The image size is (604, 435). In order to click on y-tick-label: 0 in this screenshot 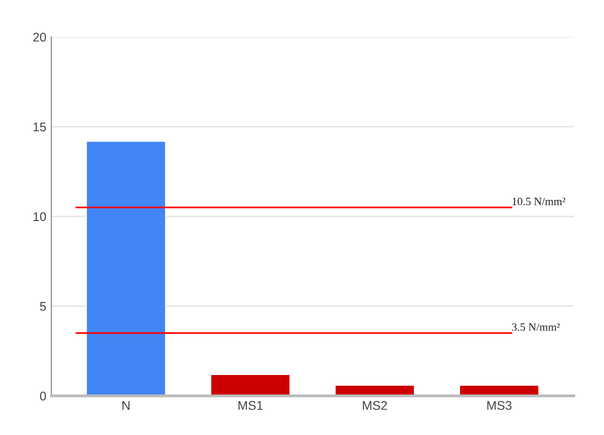, I will do `click(43, 396)`.